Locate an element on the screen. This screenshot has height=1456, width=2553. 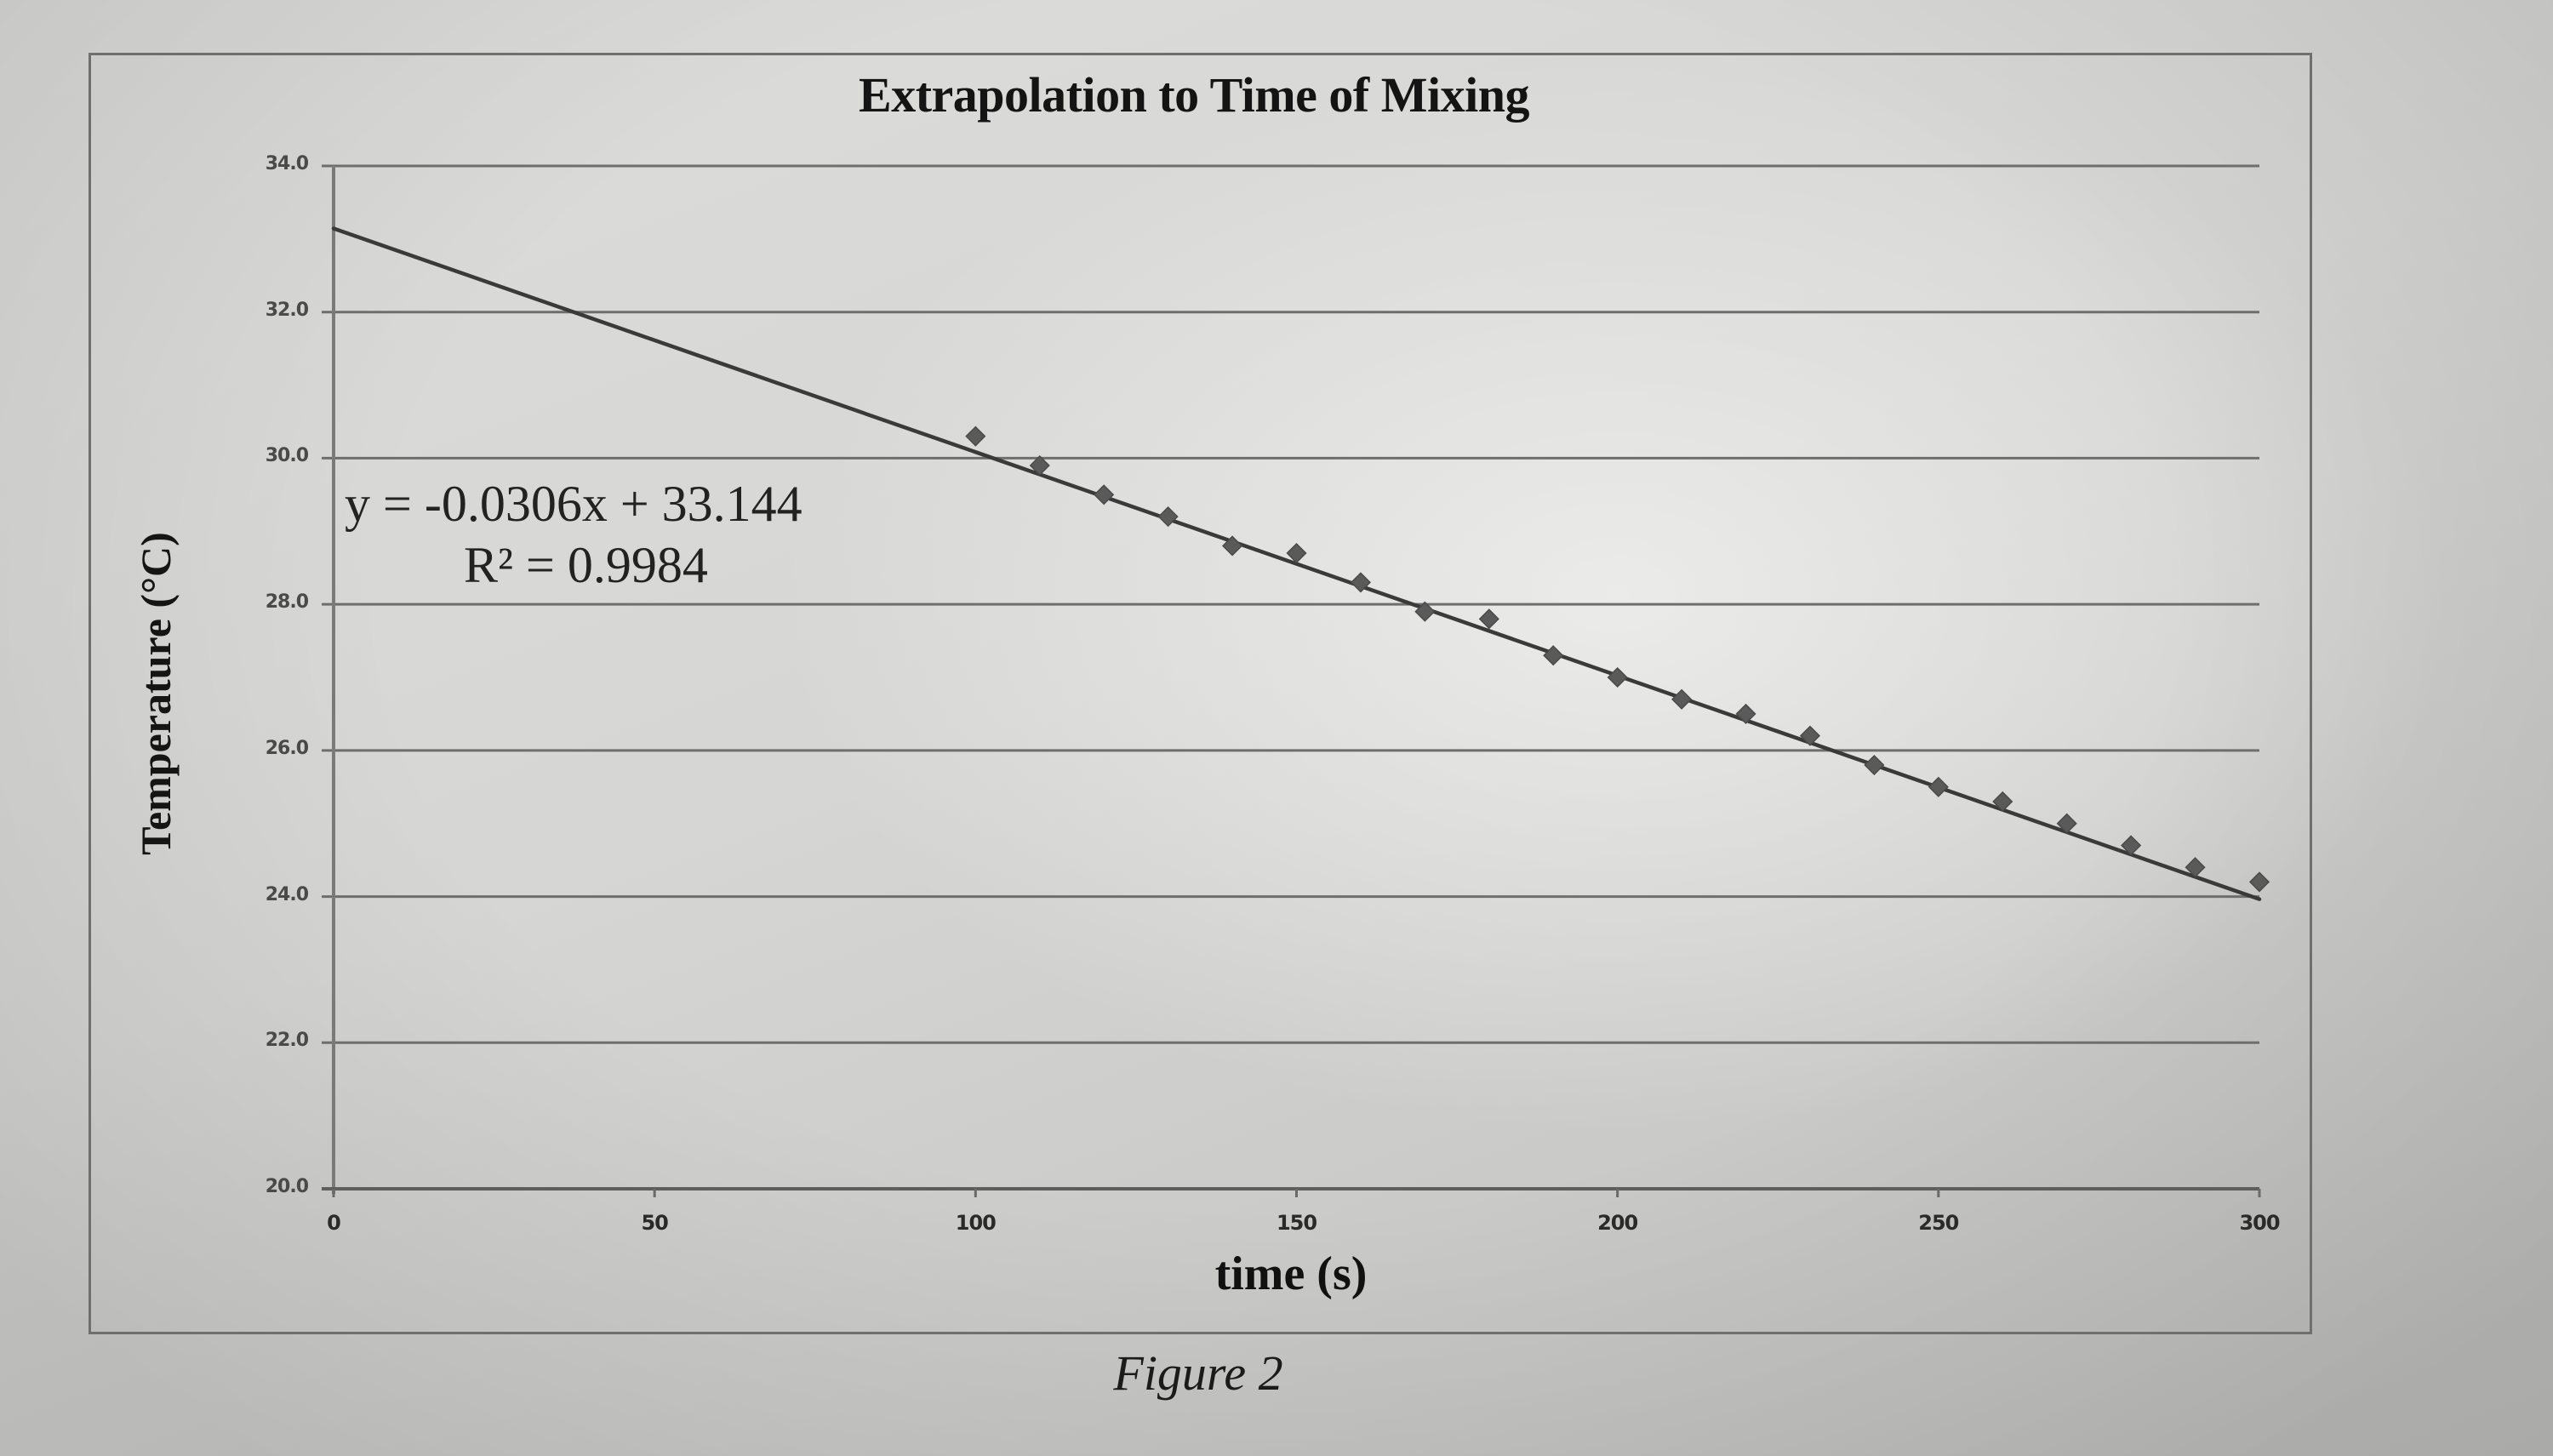
y-tick-label: 32.0 is located at coordinates (287, 310).